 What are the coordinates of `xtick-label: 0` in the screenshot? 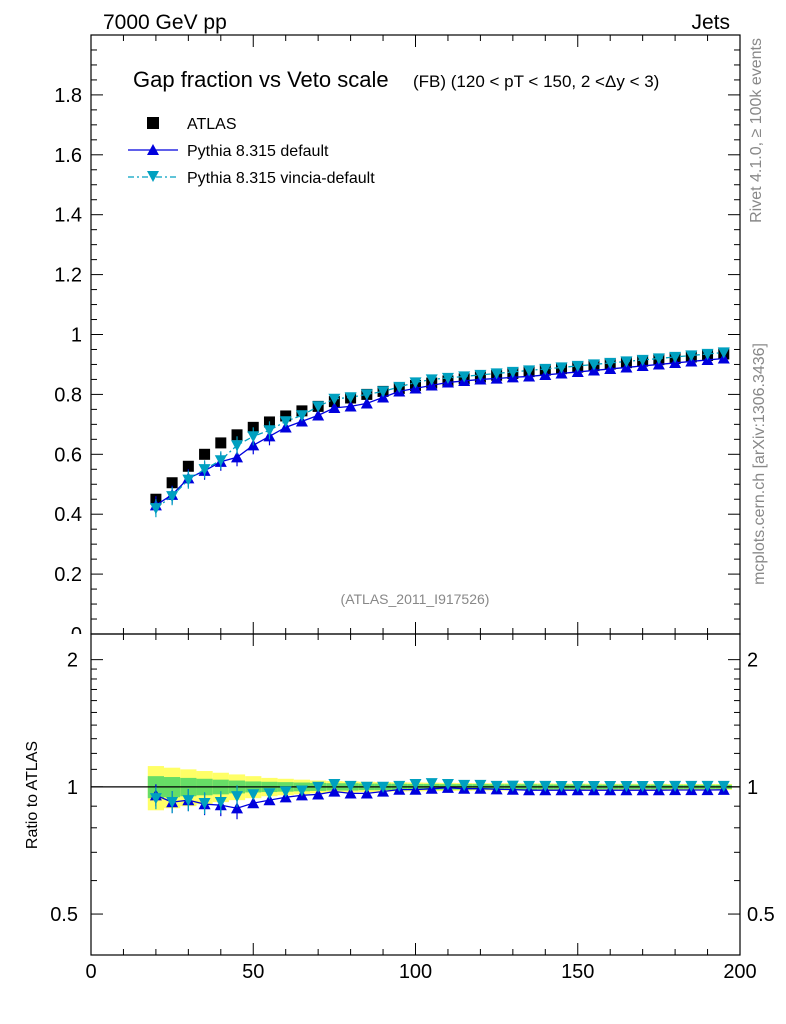 It's located at (90, 972).